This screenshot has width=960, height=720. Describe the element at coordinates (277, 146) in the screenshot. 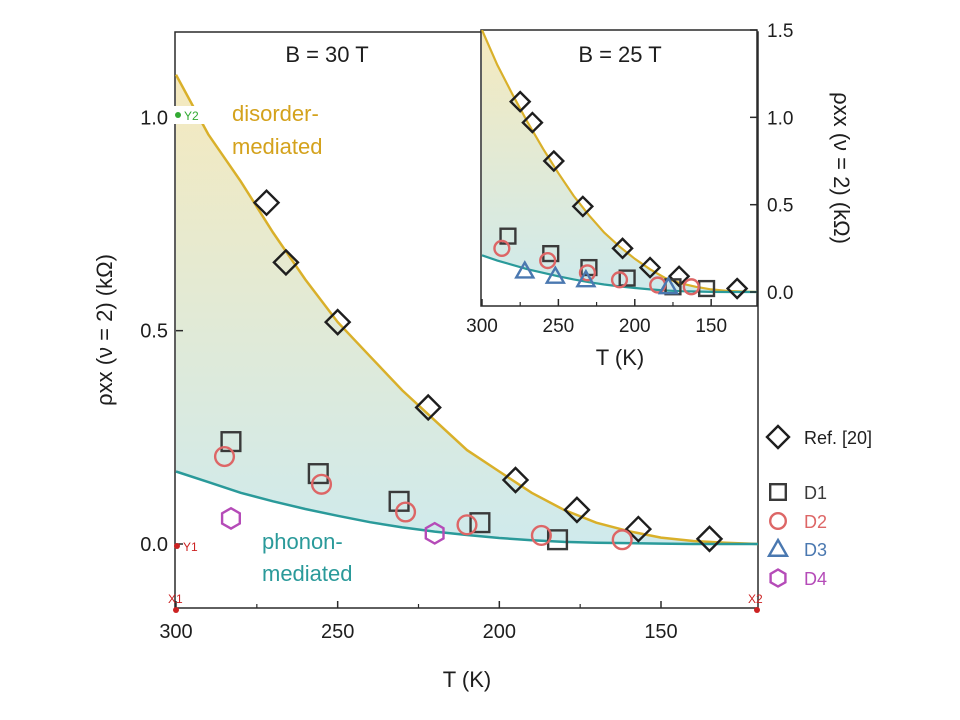

I see `main-annotation-disorder-2: mediated` at that location.